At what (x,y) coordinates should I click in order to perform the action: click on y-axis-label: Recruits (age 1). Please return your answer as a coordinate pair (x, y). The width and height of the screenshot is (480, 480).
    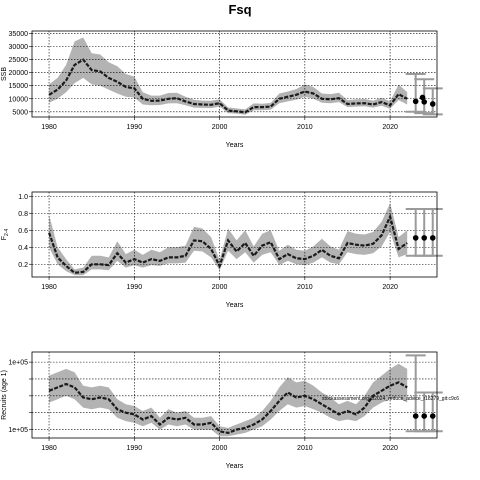
    Looking at the image, I should click on (4, 395).